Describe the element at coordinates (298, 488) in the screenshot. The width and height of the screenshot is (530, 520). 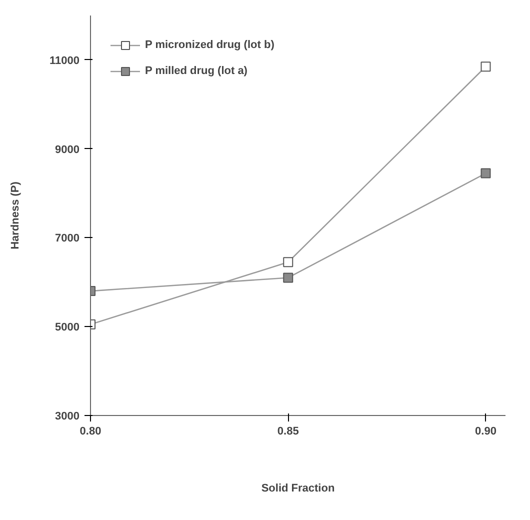
I see `x-axis-title: Solid Fraction` at that location.